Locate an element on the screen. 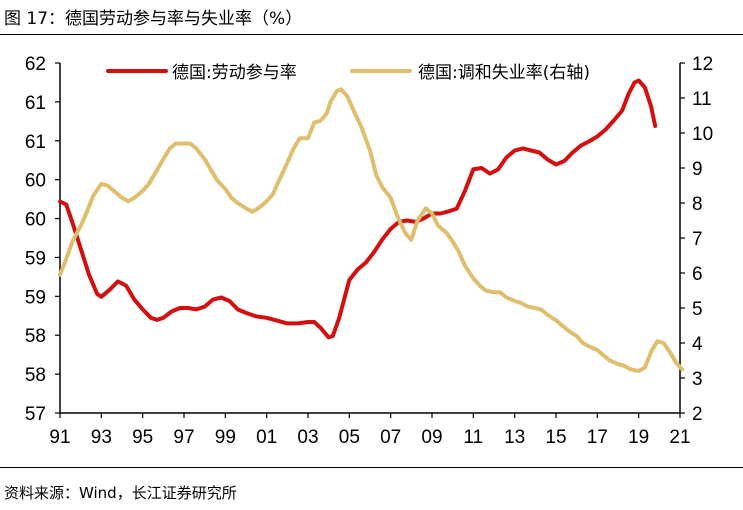  left-tick-label: 62 is located at coordinates (35, 64).